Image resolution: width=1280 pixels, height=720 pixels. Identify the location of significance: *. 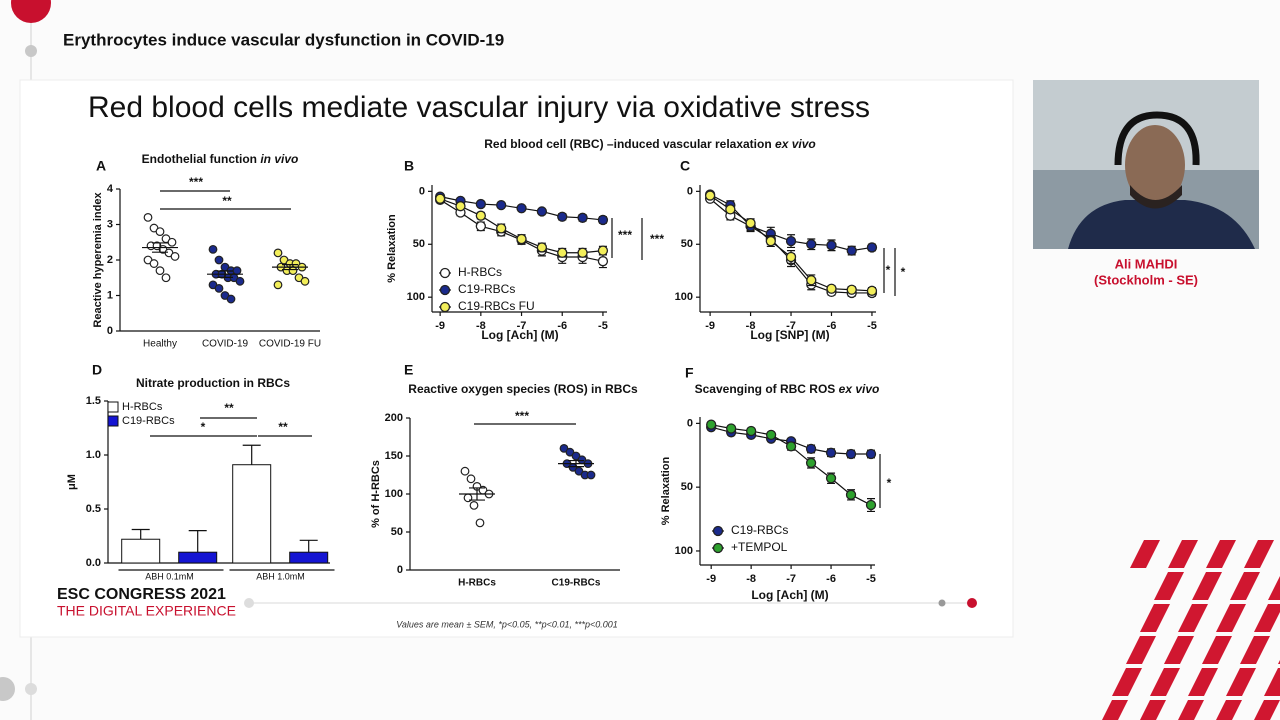
(889, 483).